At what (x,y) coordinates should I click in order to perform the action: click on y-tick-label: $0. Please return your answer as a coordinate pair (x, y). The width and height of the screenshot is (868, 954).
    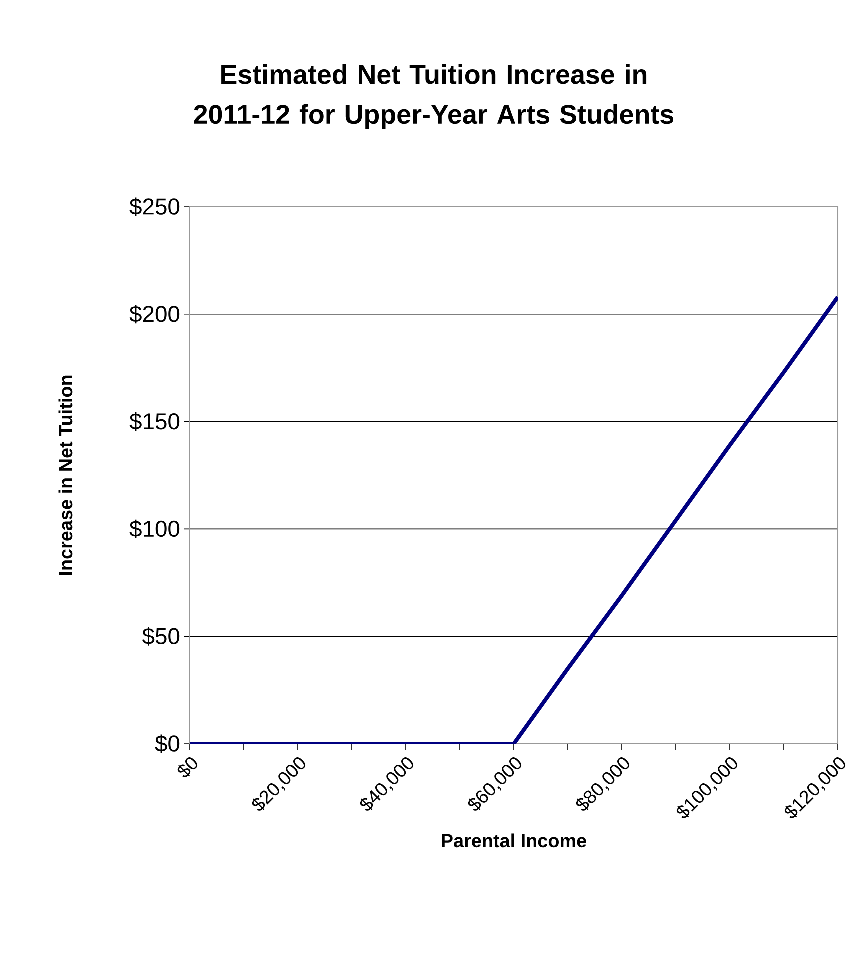
    Looking at the image, I should click on (167, 744).